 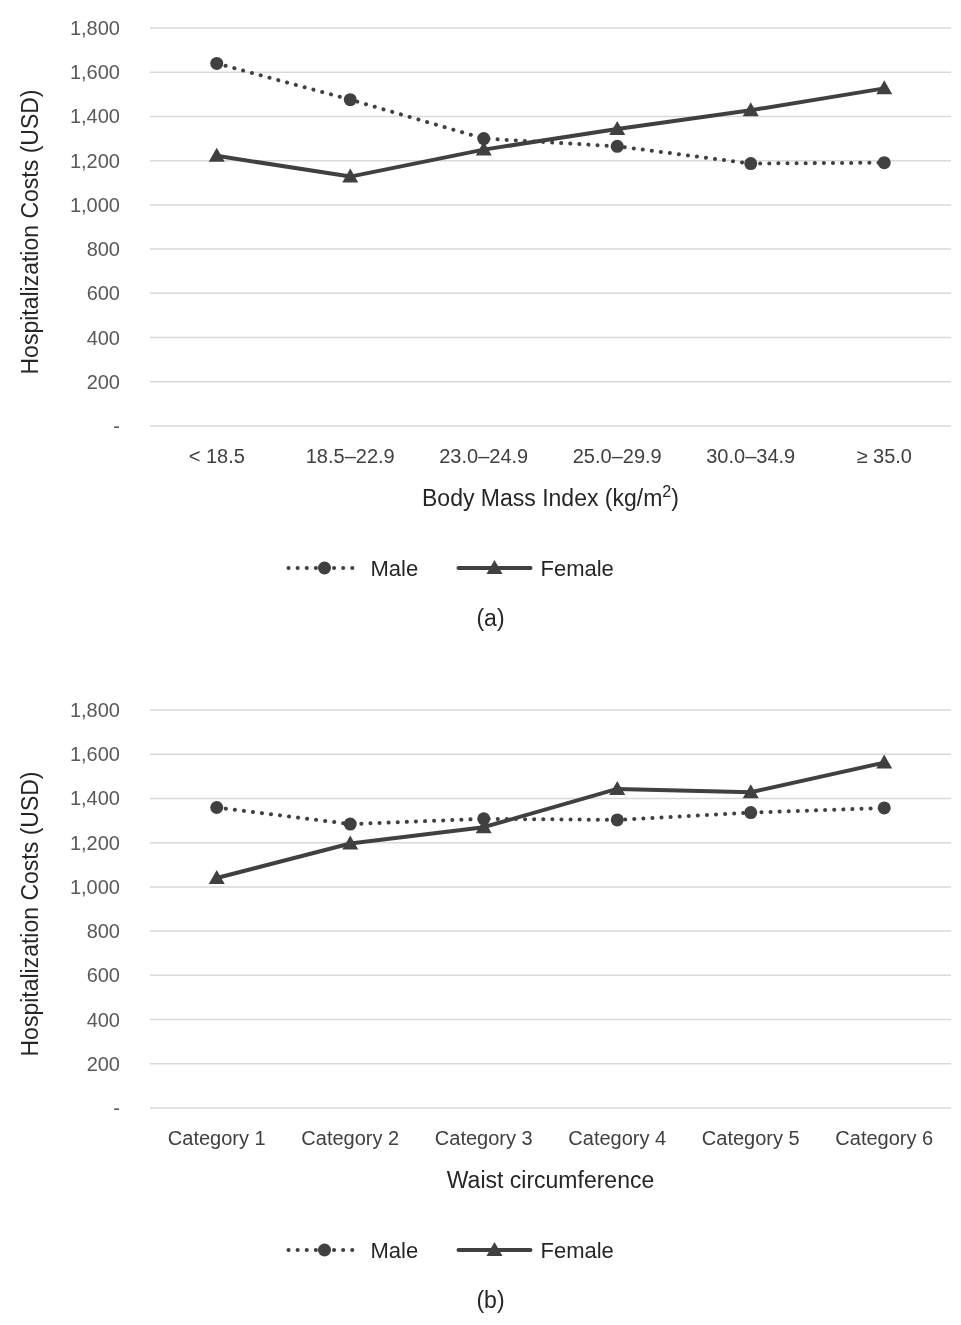 What do you see at coordinates (617, 1138) in the screenshot?
I see `x-tick-label: Category 4` at bounding box center [617, 1138].